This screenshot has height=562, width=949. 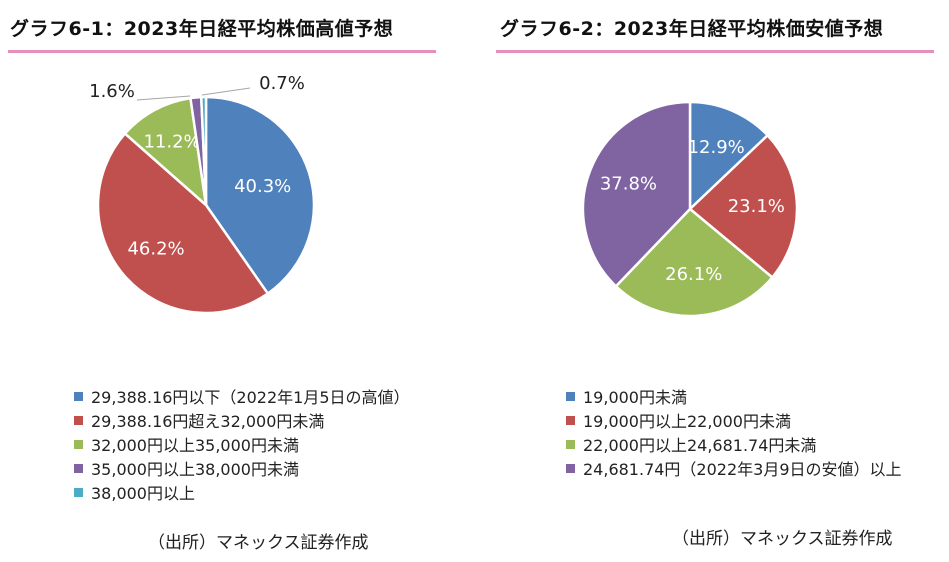 What do you see at coordinates (742, 469) in the screenshot?
I see `legend-label: 24,681.74円（2022年3月9日の安値）以上` at bounding box center [742, 469].